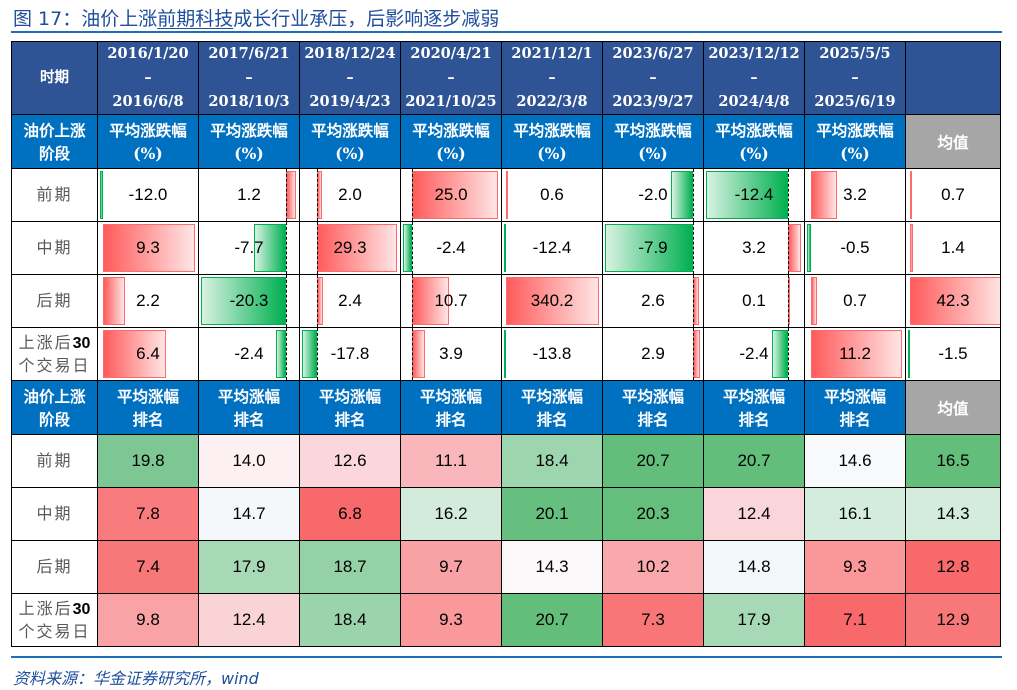  I want to click on rank-cell: 9.8, so click(148, 620).